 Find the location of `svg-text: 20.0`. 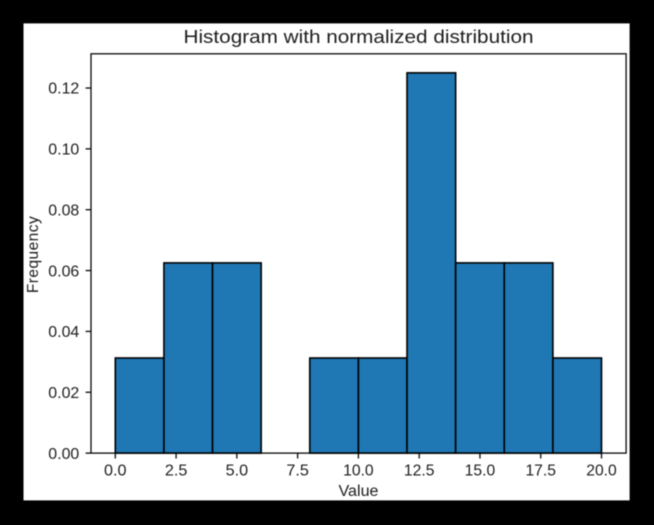

svg-text: 20.0 is located at coordinates (601, 471).